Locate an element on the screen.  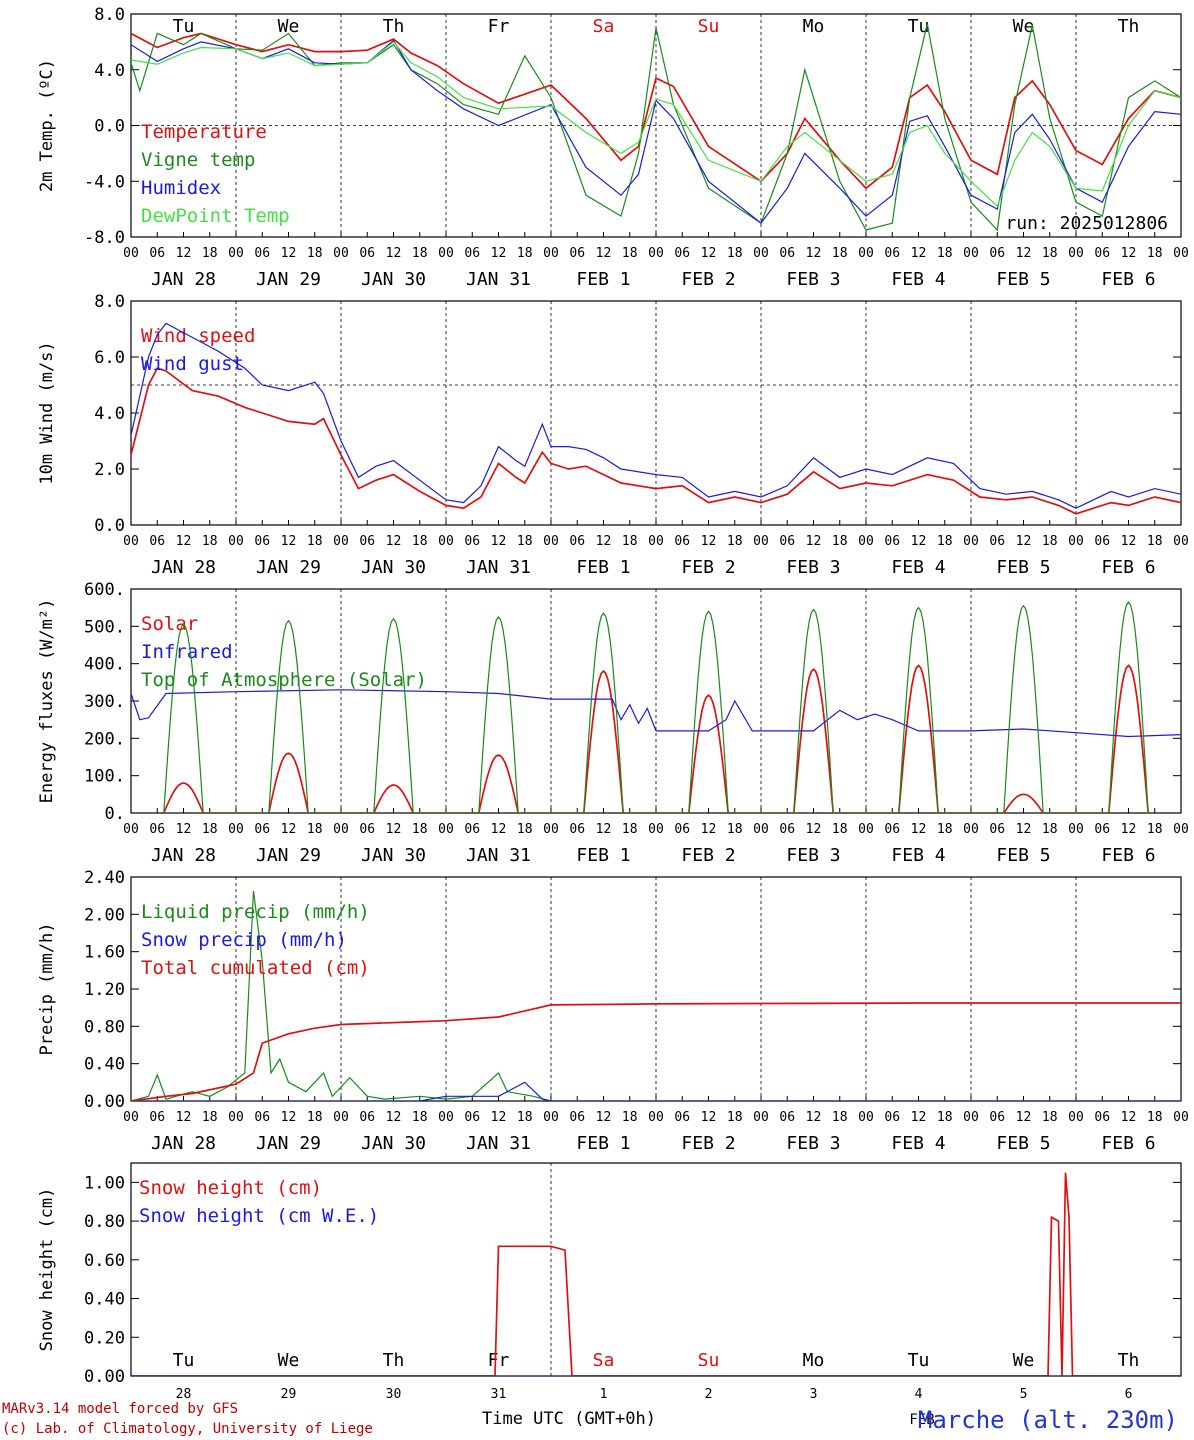
day-number-label: 31 is located at coordinates (499, 1394).